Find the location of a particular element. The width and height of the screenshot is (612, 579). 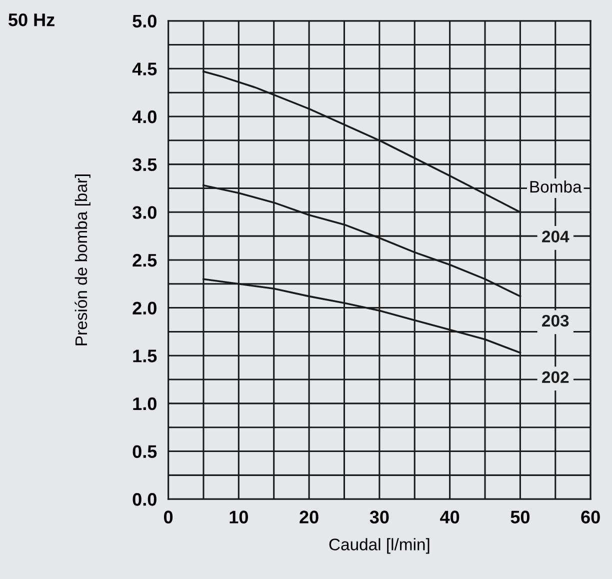

y-tick-label: 3.5 is located at coordinates (144, 165).